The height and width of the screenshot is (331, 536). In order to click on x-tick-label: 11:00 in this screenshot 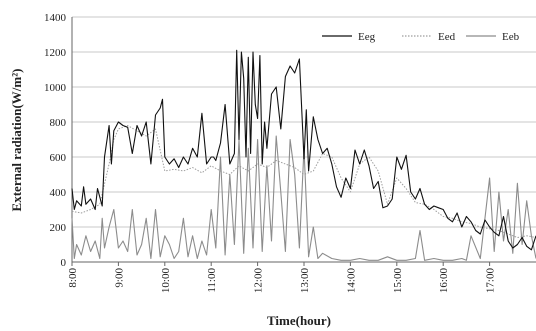, I will do `click(212, 280)`.